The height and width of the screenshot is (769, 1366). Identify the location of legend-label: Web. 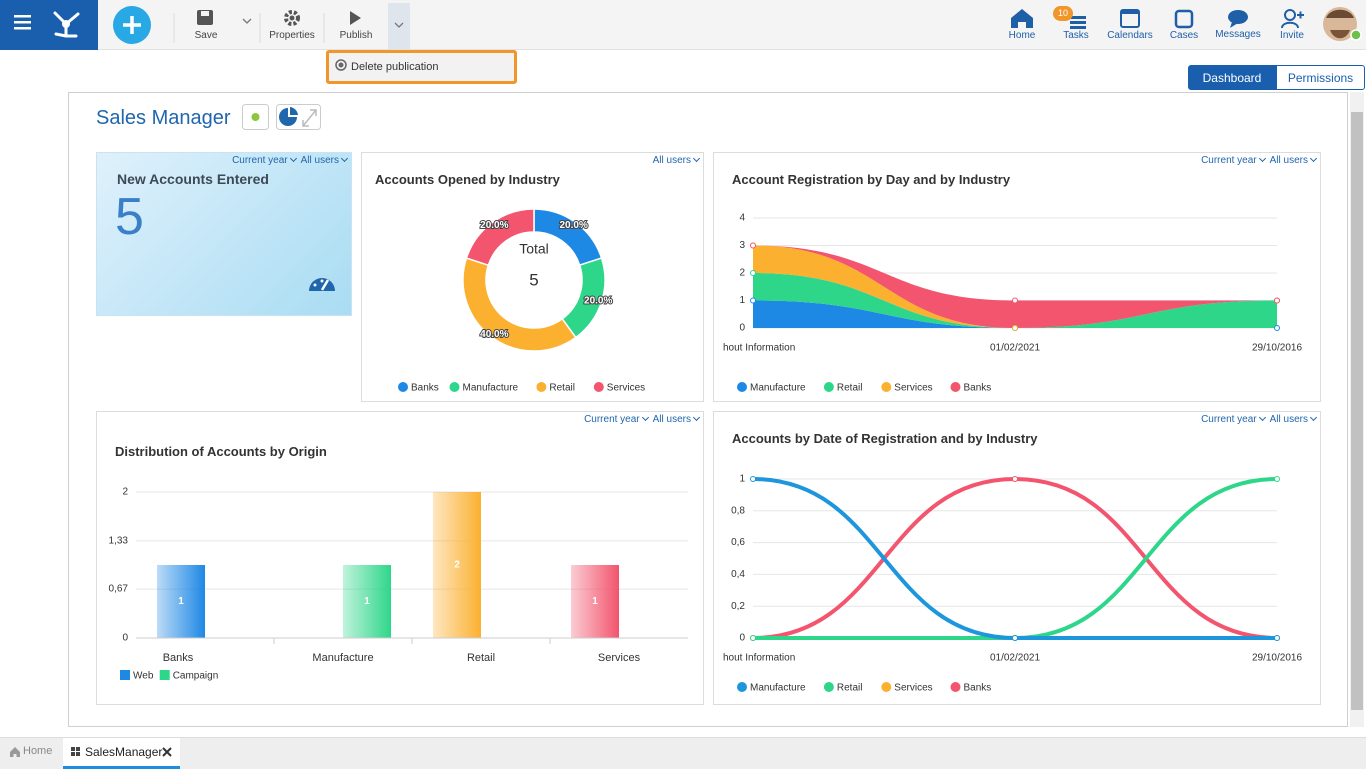
(143, 676).